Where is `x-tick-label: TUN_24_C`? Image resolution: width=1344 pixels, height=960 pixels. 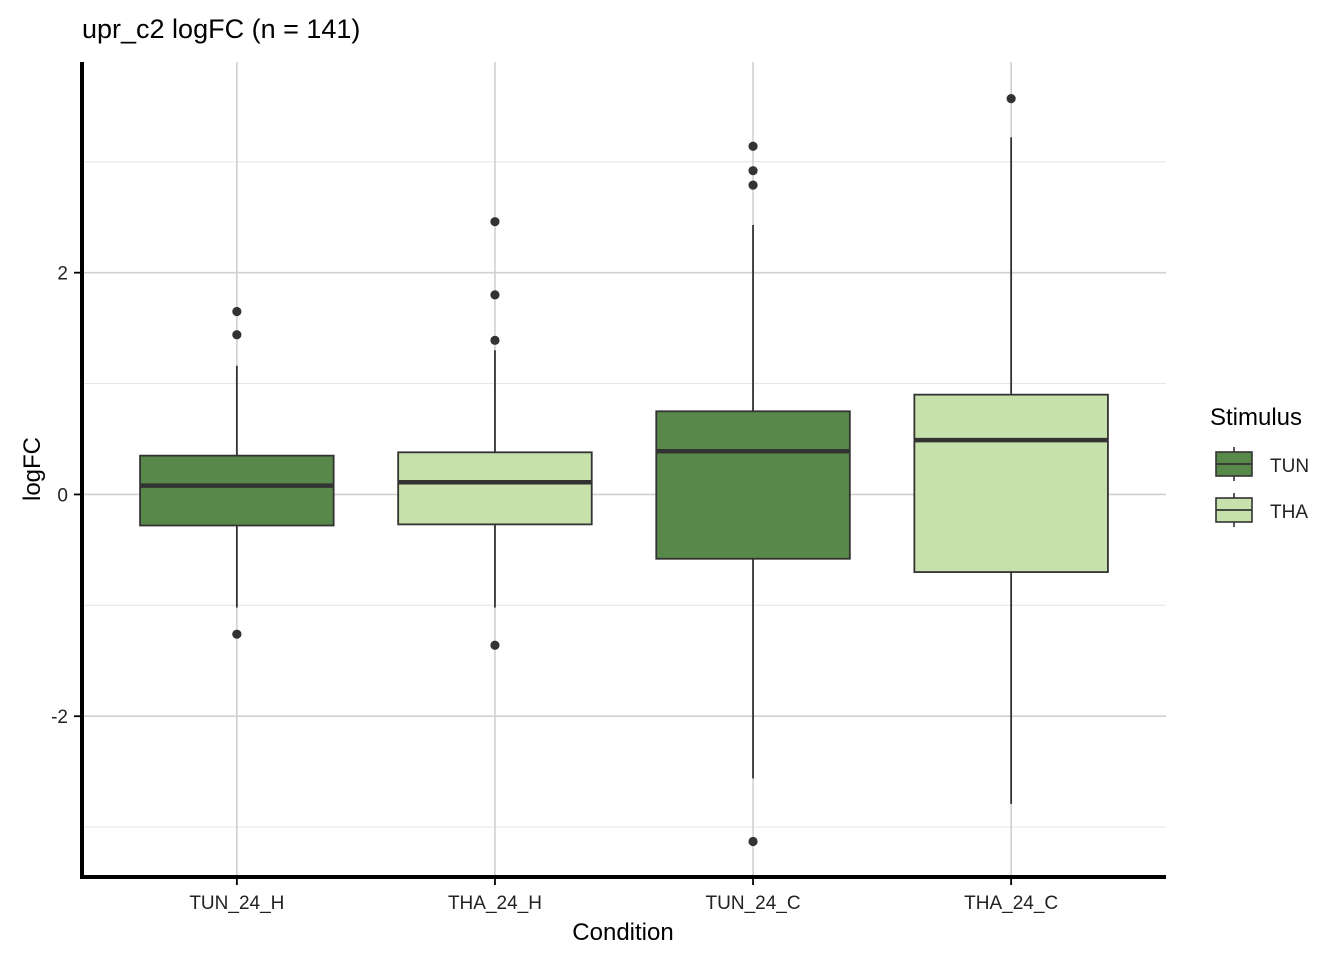
x-tick-label: TUN_24_C is located at coordinates (753, 903).